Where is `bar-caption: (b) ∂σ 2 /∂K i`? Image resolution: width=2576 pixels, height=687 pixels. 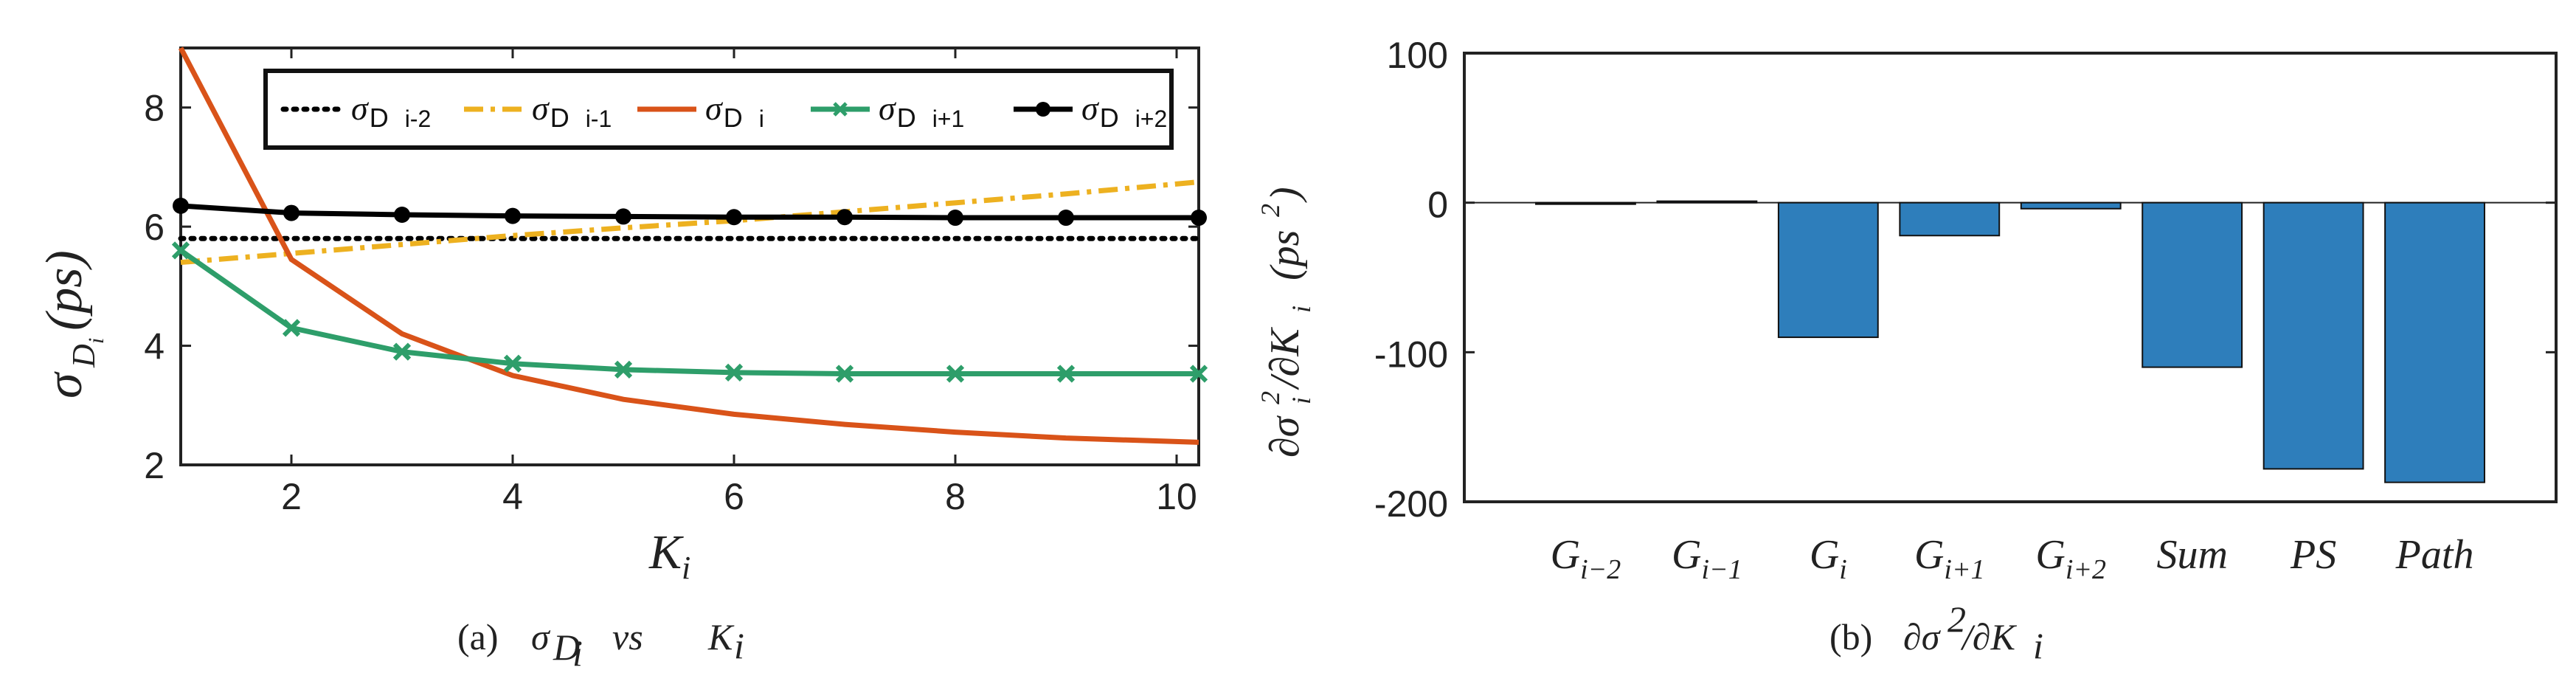
bar-caption: (b) ∂σ 2 /∂K i is located at coordinates (1936, 632).